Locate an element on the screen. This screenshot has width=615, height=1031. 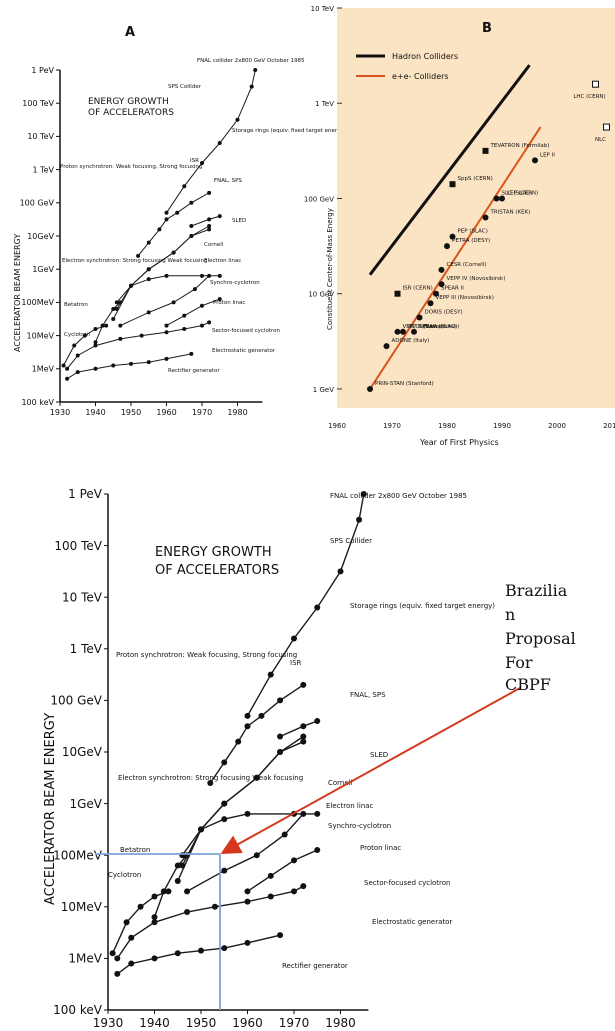
x-tick-label: 1950 is located at coordinates (131, 412).